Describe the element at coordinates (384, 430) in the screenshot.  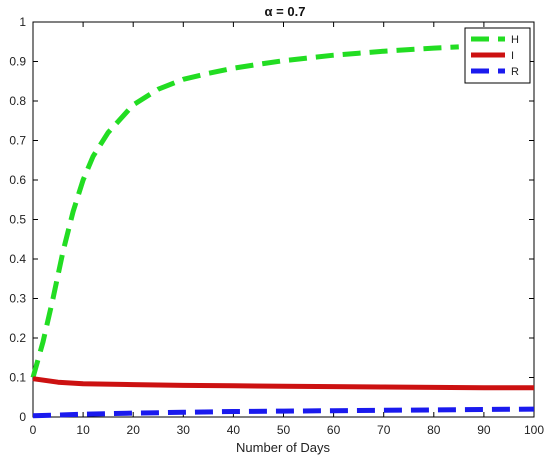
I see `x-tick-label: 70` at that location.